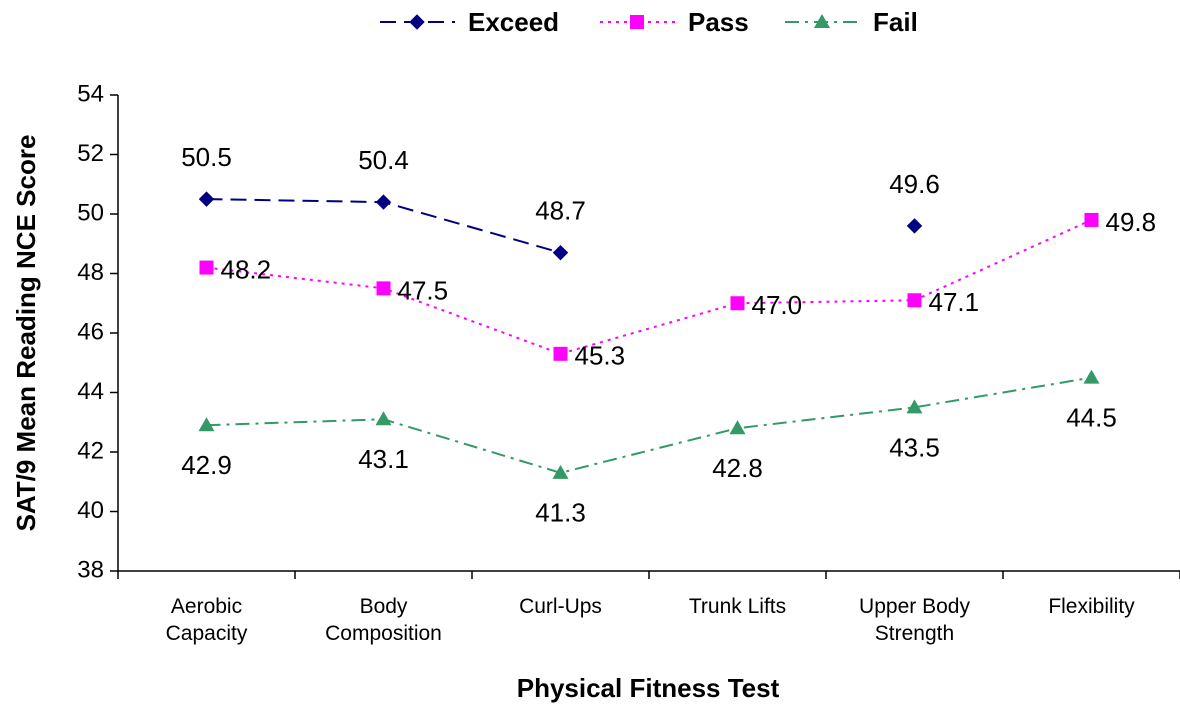 This screenshot has height=707, width=1180. Describe the element at coordinates (895, 22) in the screenshot. I see `legend-label: Fail` at that location.